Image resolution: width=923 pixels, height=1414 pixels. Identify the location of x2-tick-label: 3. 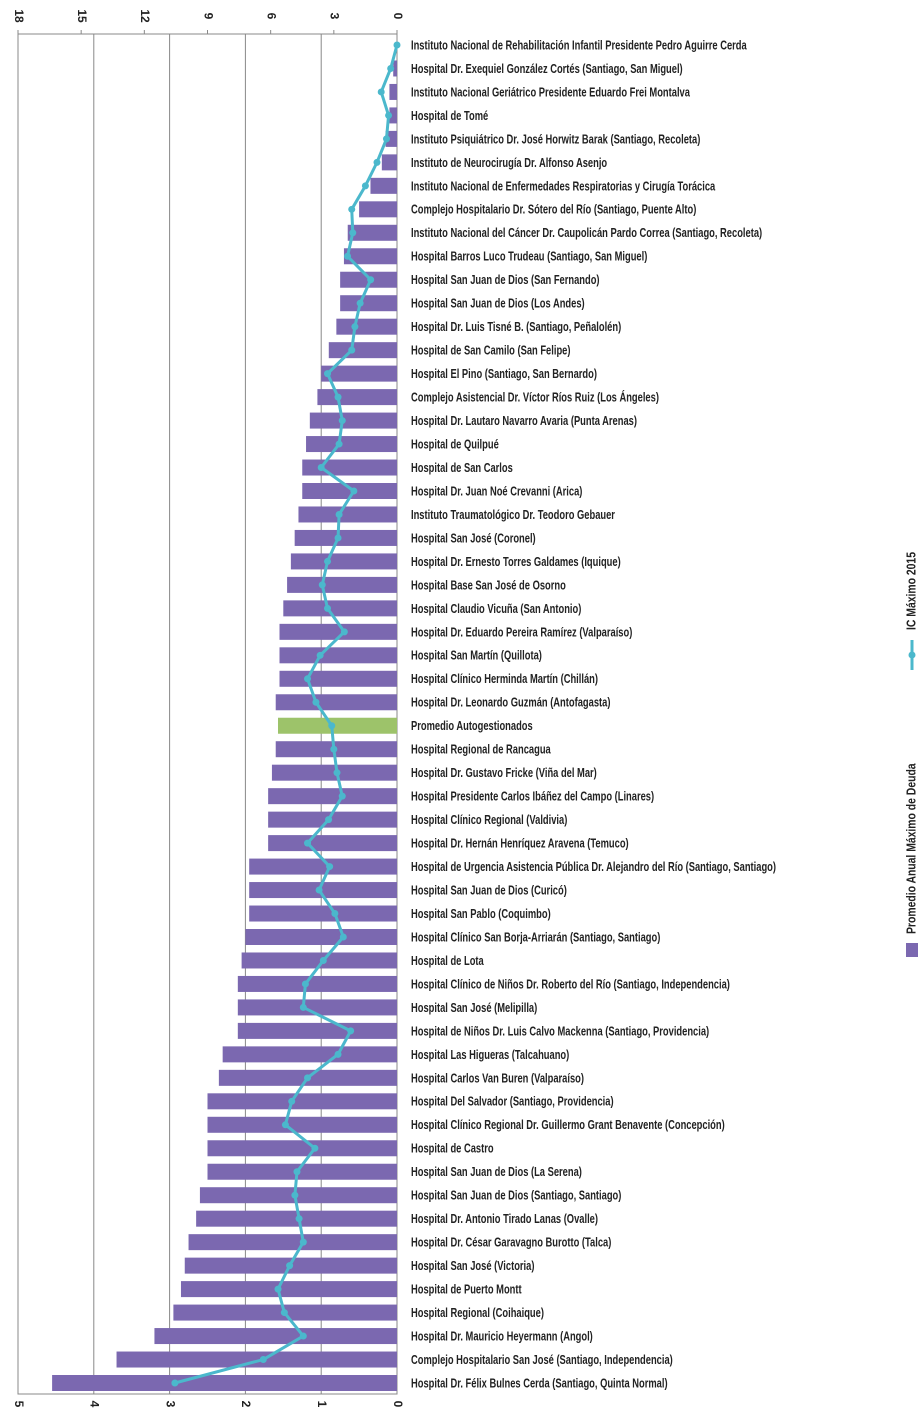
(335, 16).